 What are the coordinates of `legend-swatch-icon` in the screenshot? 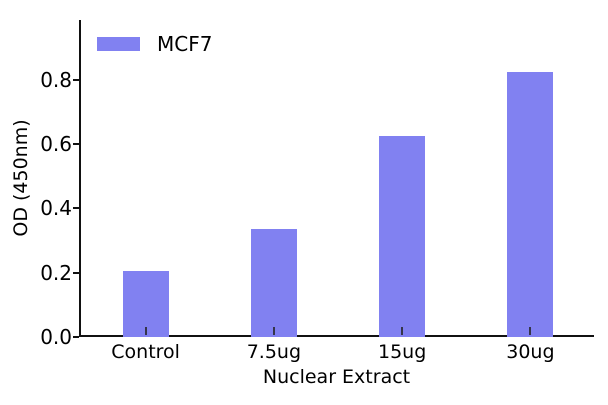 It's located at (118, 44).